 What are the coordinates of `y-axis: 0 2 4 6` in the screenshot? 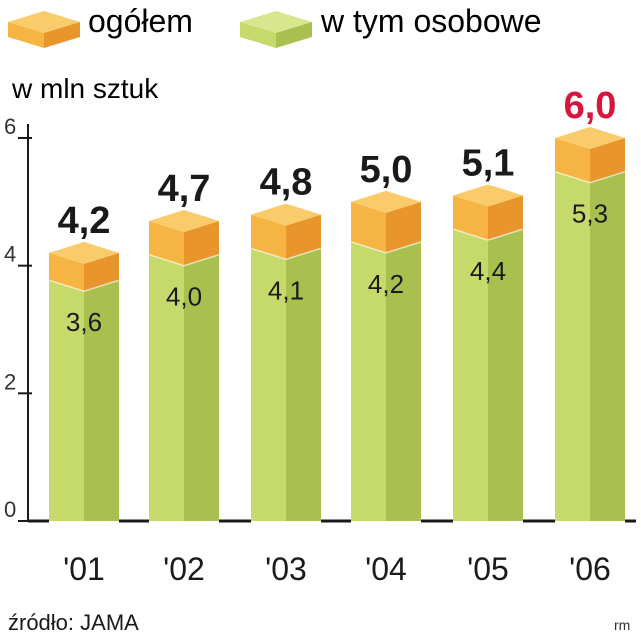 It's located at (18, 318).